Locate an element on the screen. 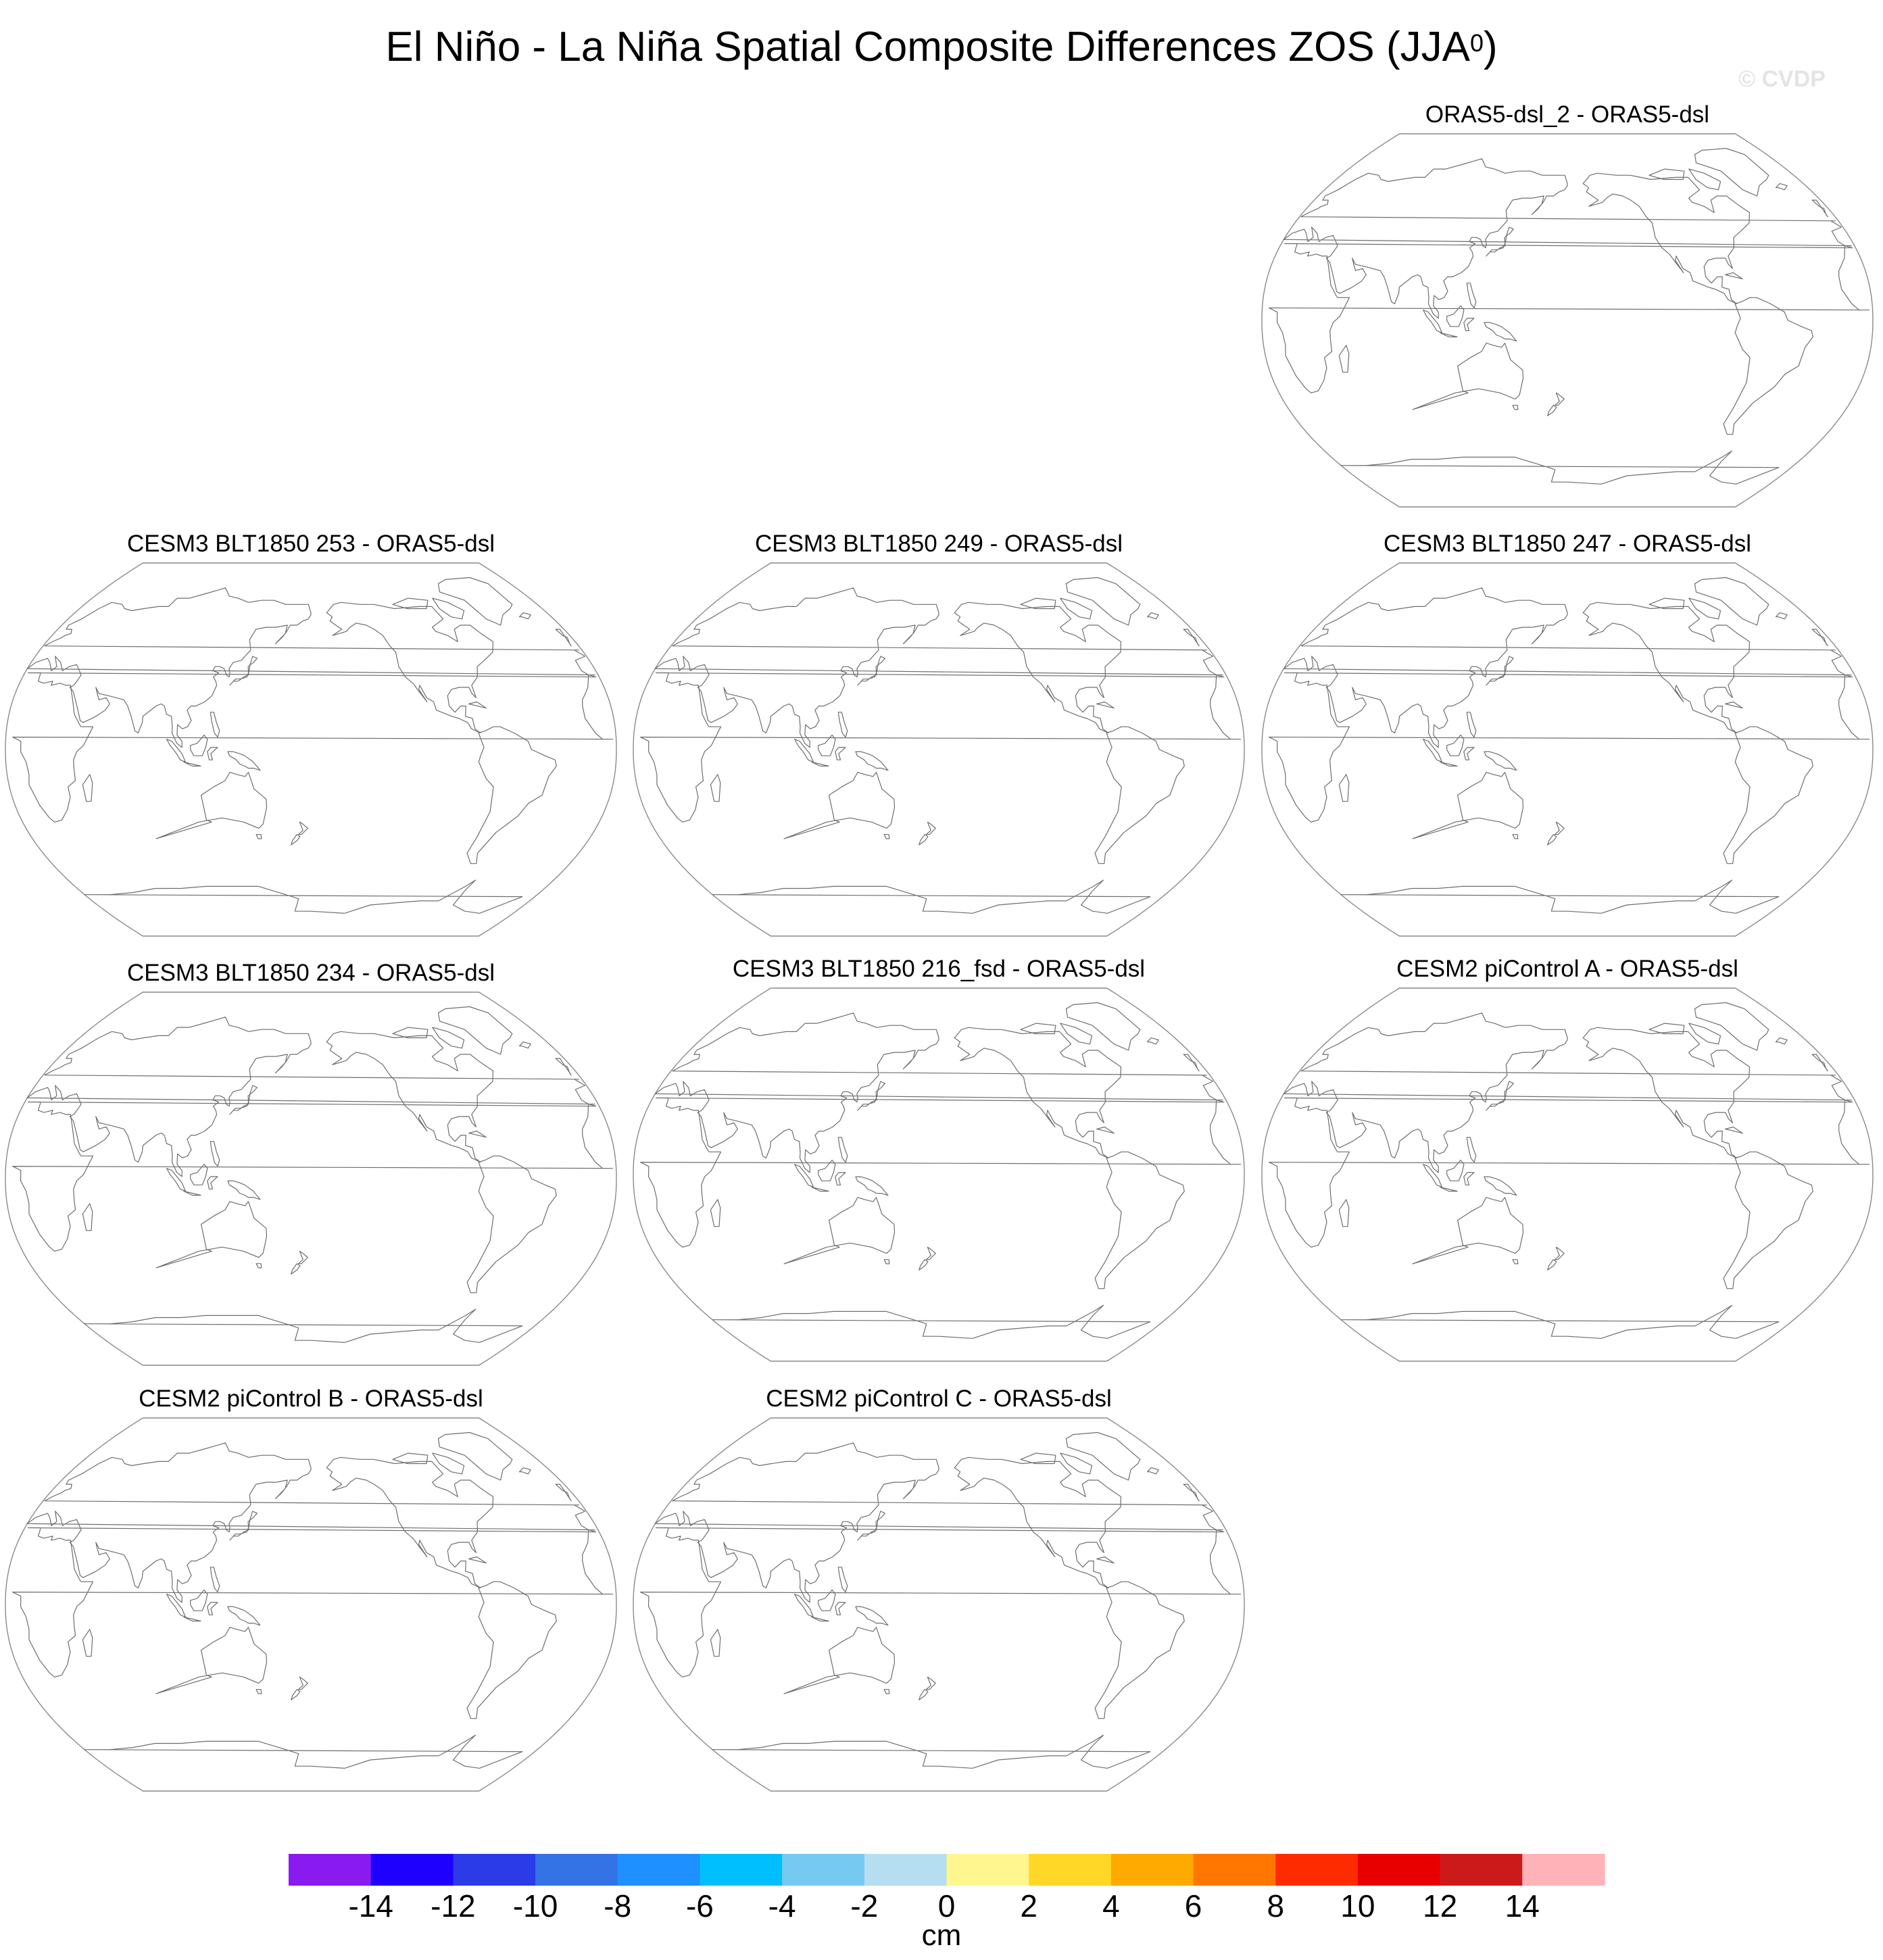  map-panel-2: CESM3 BLT1850 253 - ORAS5-dsl is located at coordinates (311, 734).